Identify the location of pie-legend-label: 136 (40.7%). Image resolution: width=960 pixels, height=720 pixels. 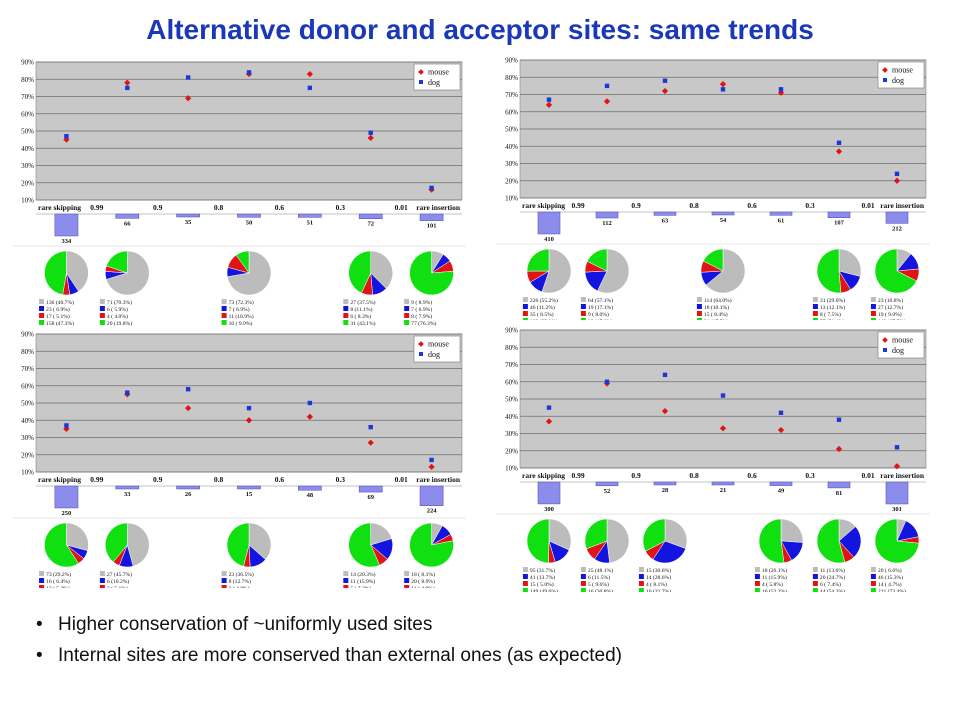
(60, 302).